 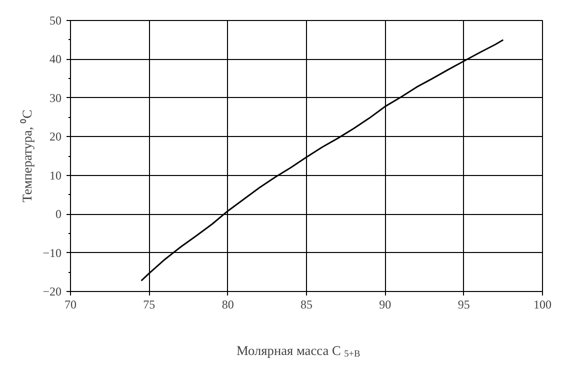 I want to click on y-tick-label: 10, so click(x=56, y=175).